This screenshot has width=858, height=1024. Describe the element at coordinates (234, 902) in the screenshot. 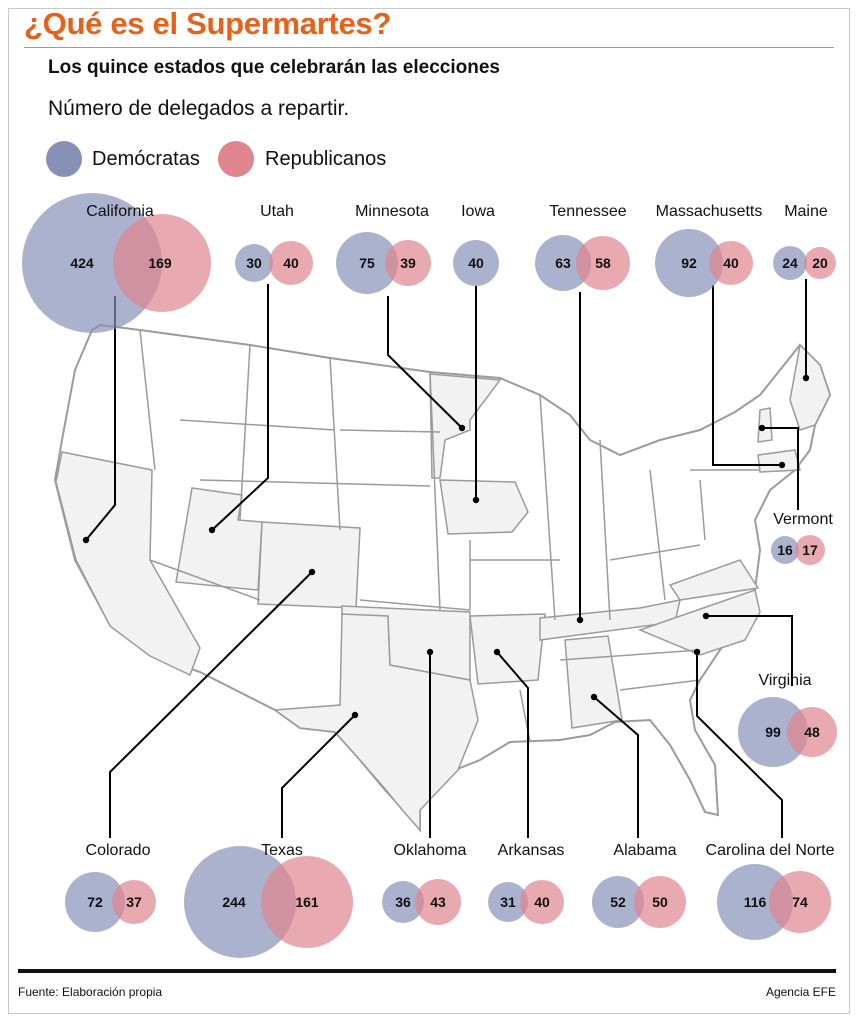

I see `dem-value-texas: 244` at that location.